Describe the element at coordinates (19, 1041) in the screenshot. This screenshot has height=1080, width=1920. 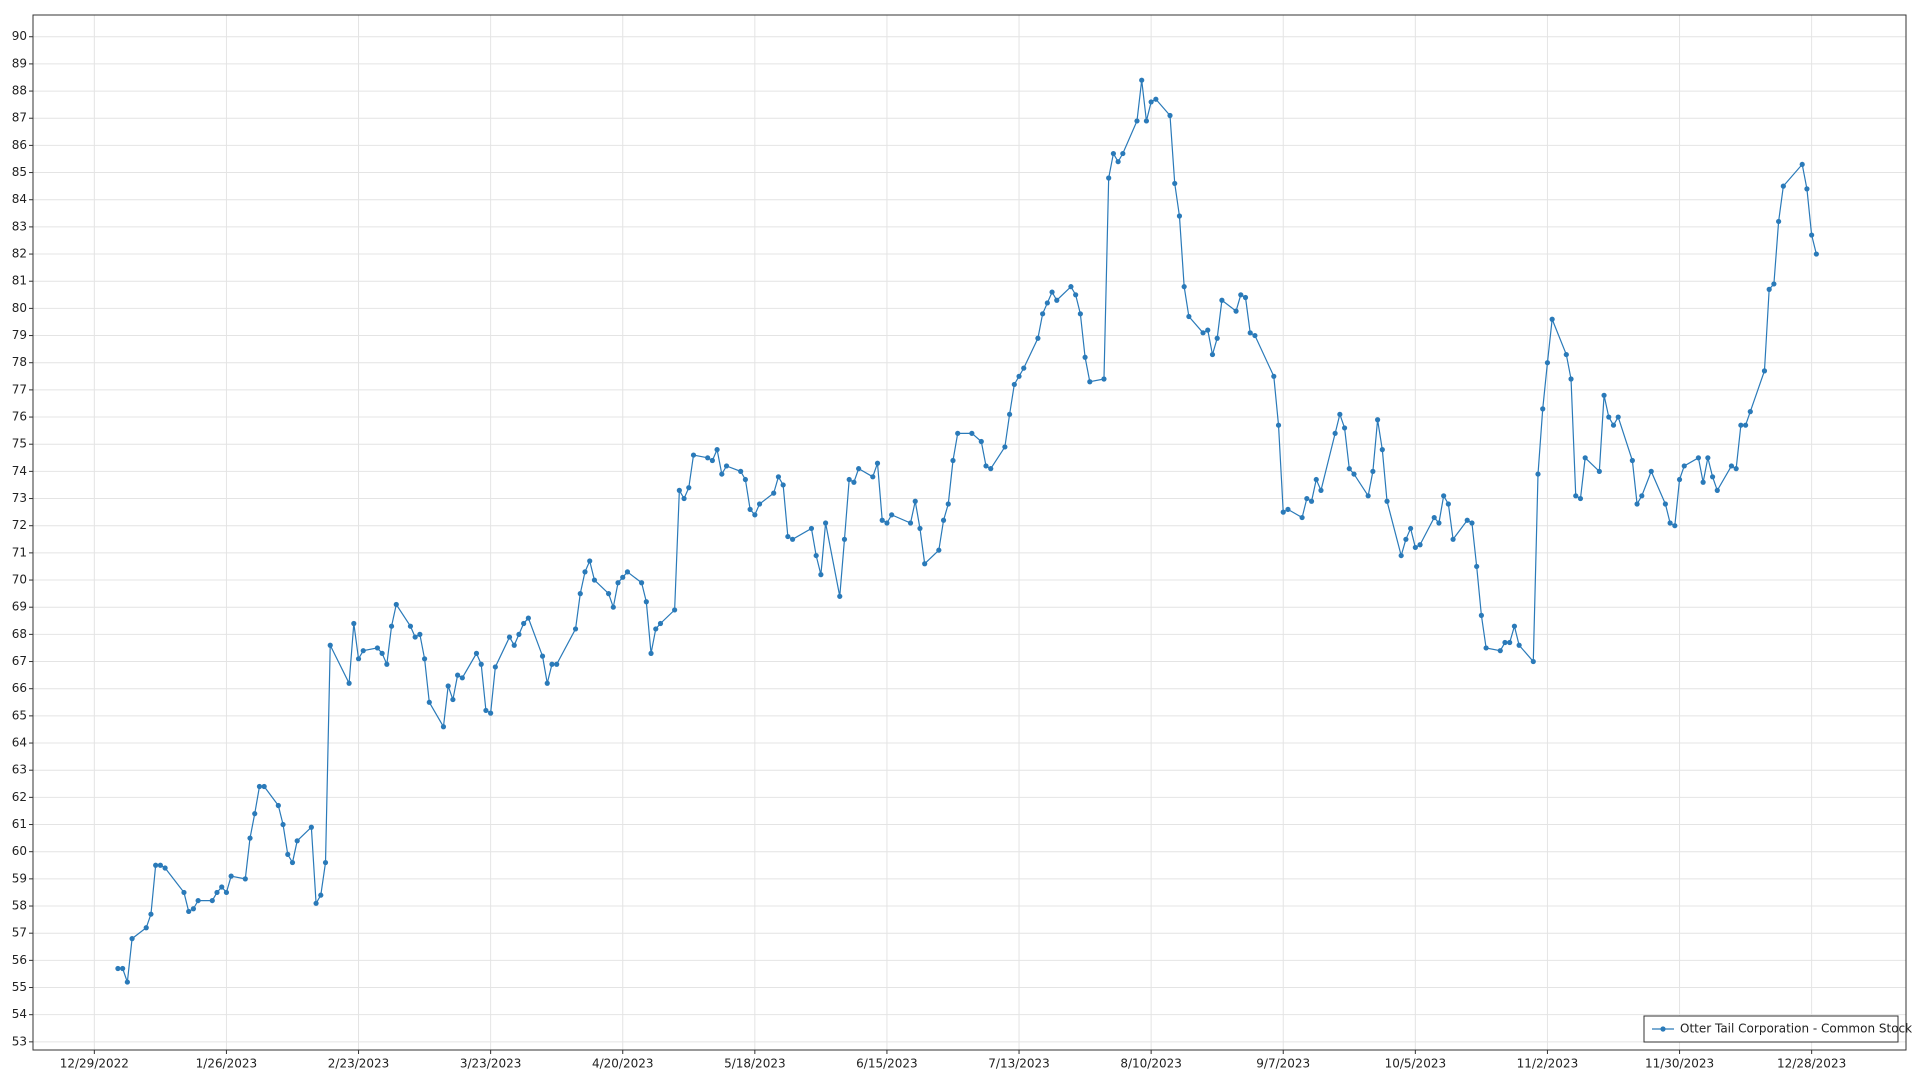
I see `y-tick-label: 53` at that location.